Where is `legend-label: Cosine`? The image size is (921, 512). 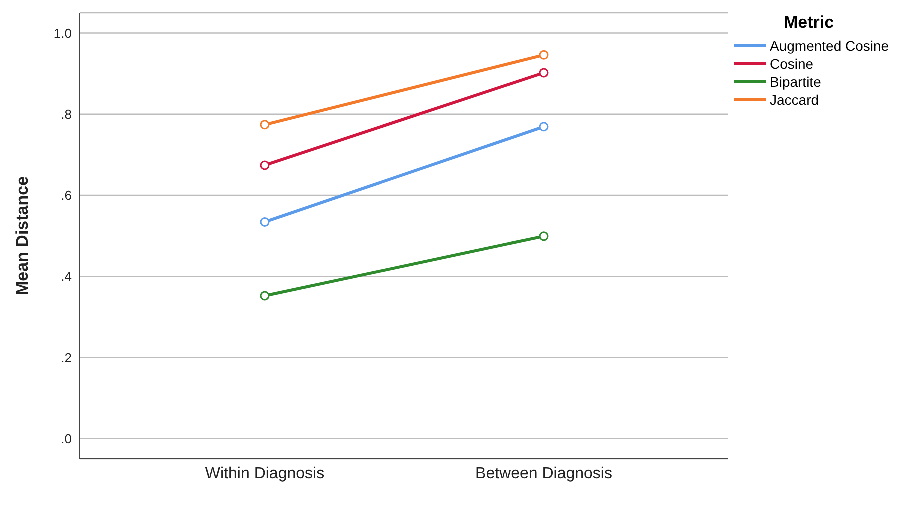
legend-label: Cosine is located at coordinates (792, 64).